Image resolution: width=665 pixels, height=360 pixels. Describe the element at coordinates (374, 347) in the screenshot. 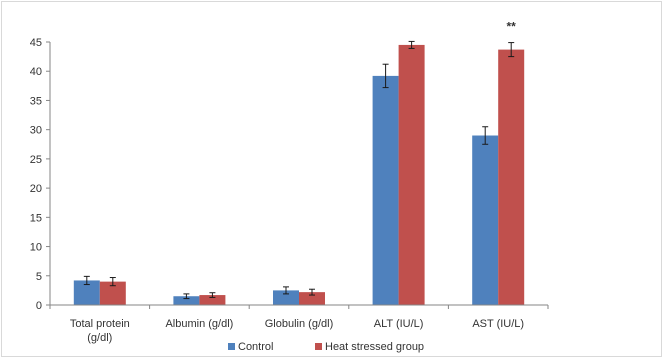

I see `legend-label: Heat stressed group` at that location.